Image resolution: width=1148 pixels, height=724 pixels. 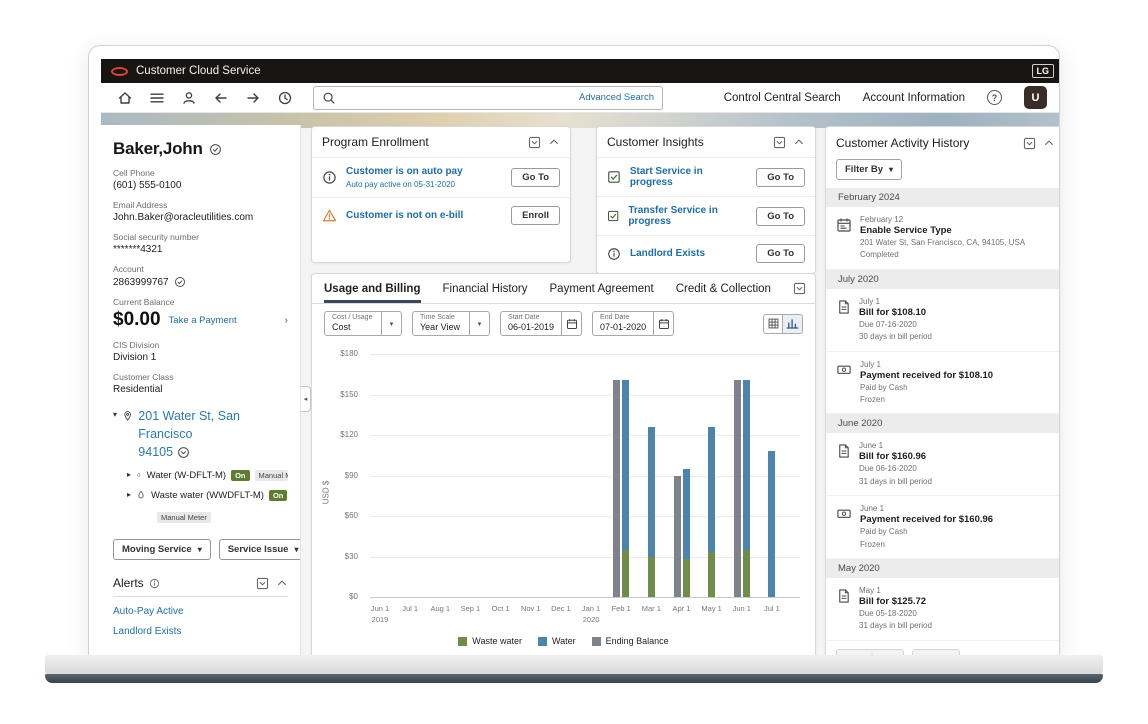 What do you see at coordinates (574, 678) in the screenshot?
I see `laptop-base-edge` at bounding box center [574, 678].